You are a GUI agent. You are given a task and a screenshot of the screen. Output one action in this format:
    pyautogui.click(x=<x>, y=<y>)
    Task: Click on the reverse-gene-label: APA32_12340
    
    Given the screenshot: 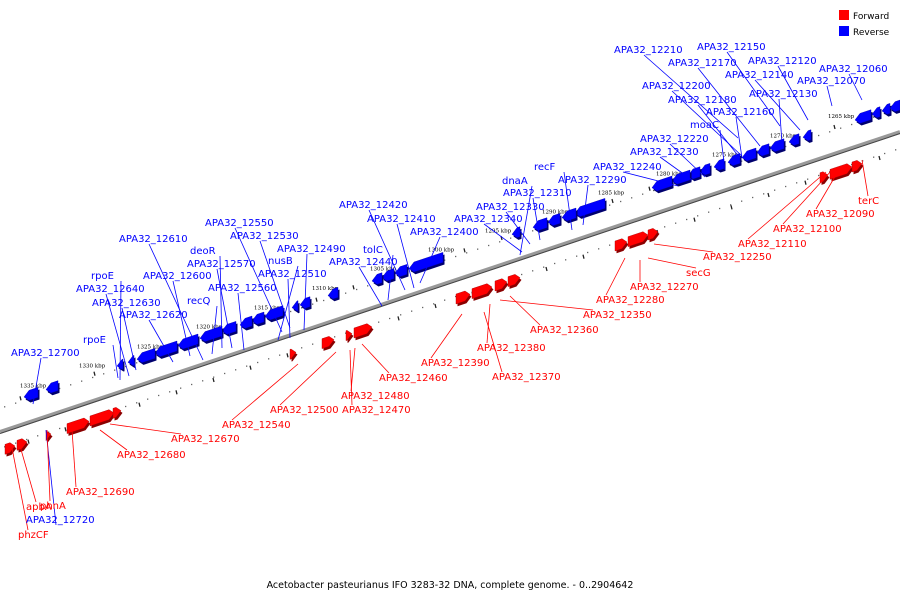 What is the action you would take?
    pyautogui.click(x=488, y=219)
    